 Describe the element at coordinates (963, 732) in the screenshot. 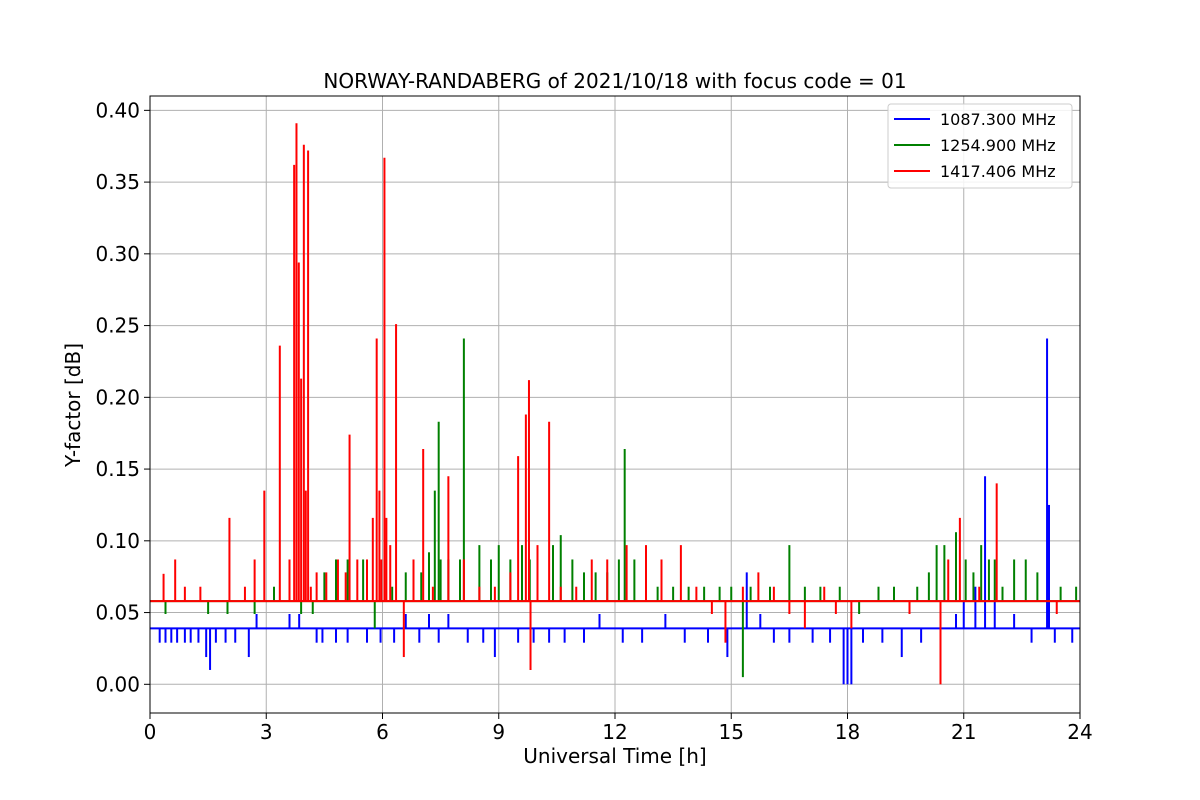

I see `x-tick-label: 21` at that location.